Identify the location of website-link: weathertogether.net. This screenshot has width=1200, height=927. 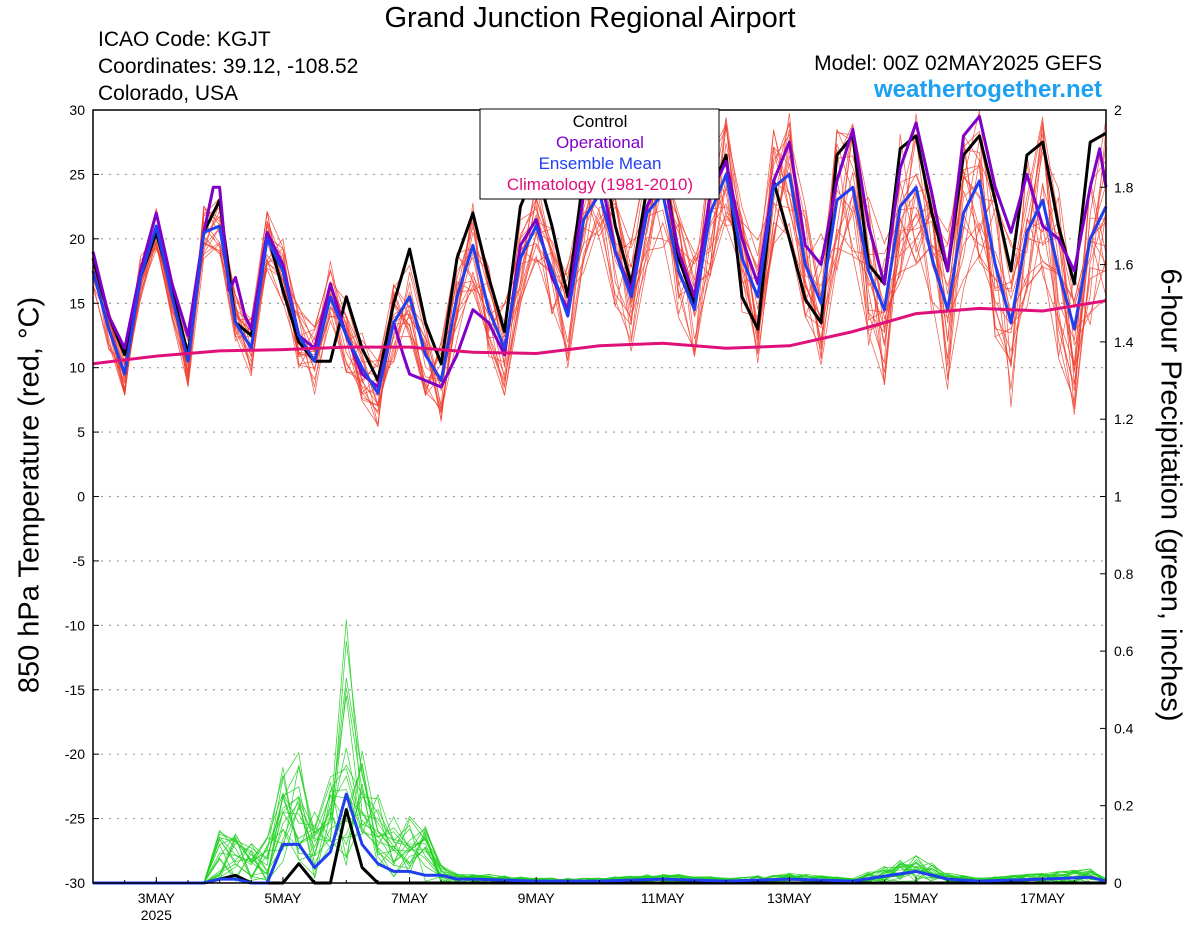
(987, 89).